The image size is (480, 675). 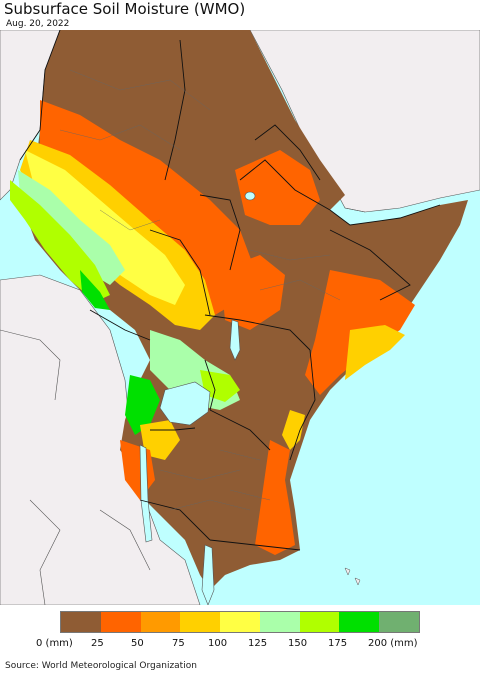 I want to click on legend-label: 50, so click(x=137, y=643).